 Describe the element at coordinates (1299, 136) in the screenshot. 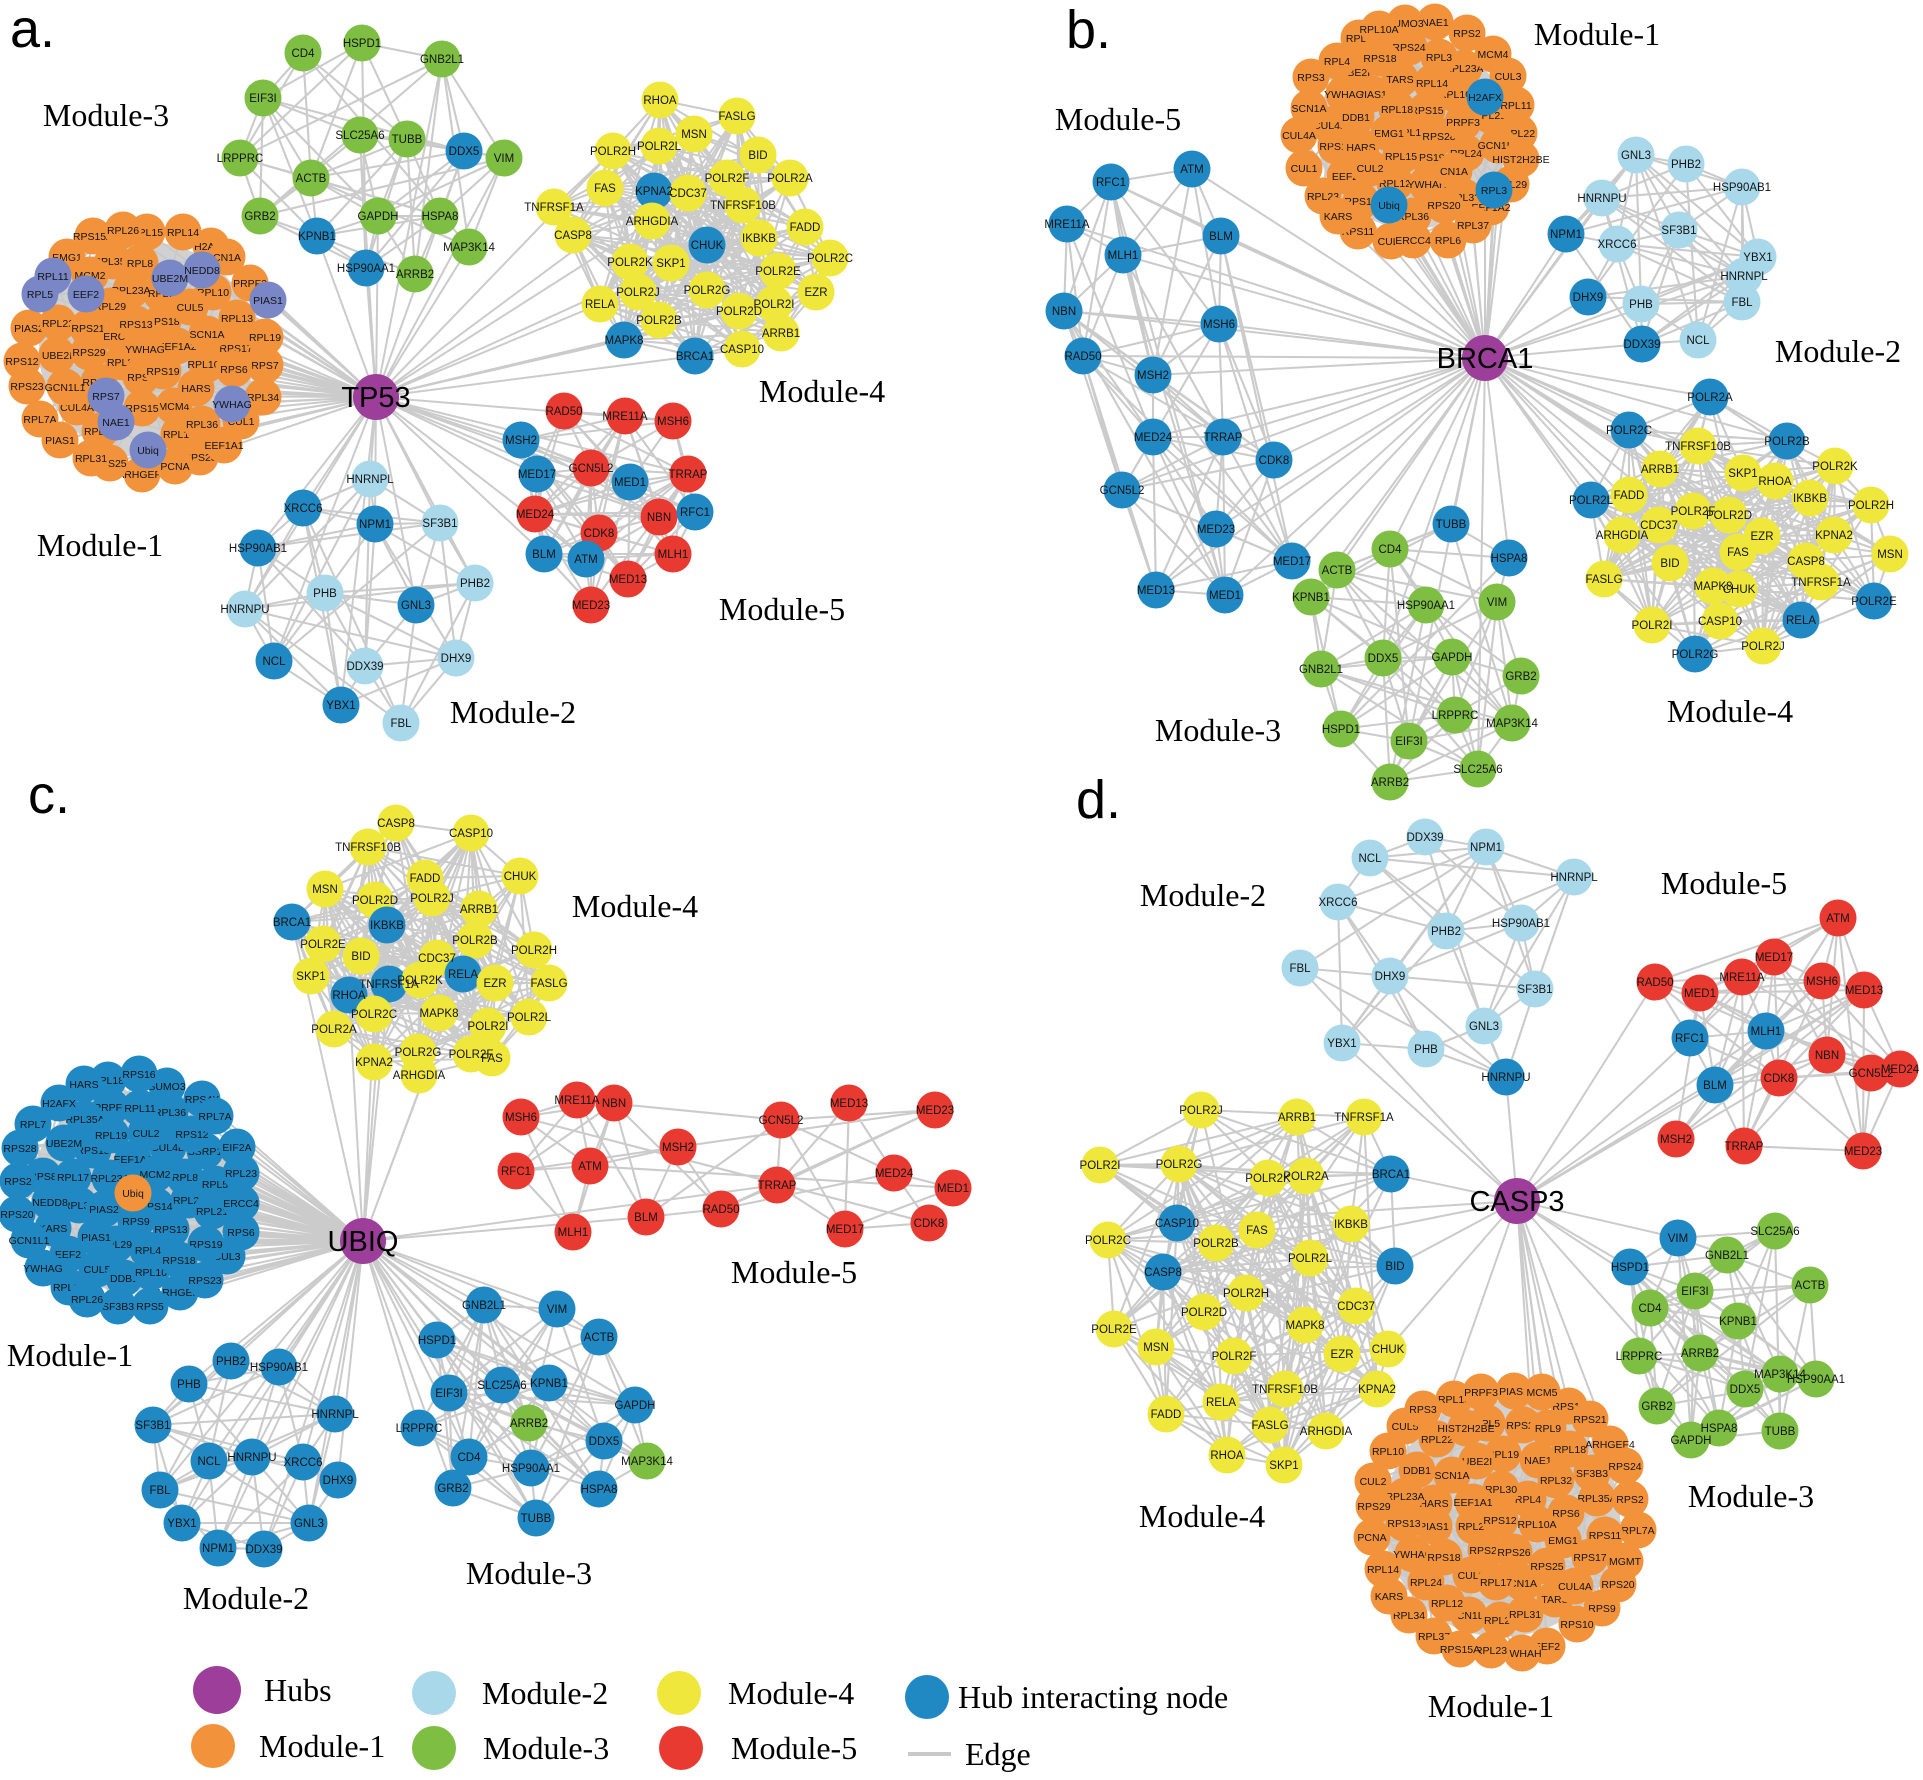

I see `svg-text: CUL4A` at that location.